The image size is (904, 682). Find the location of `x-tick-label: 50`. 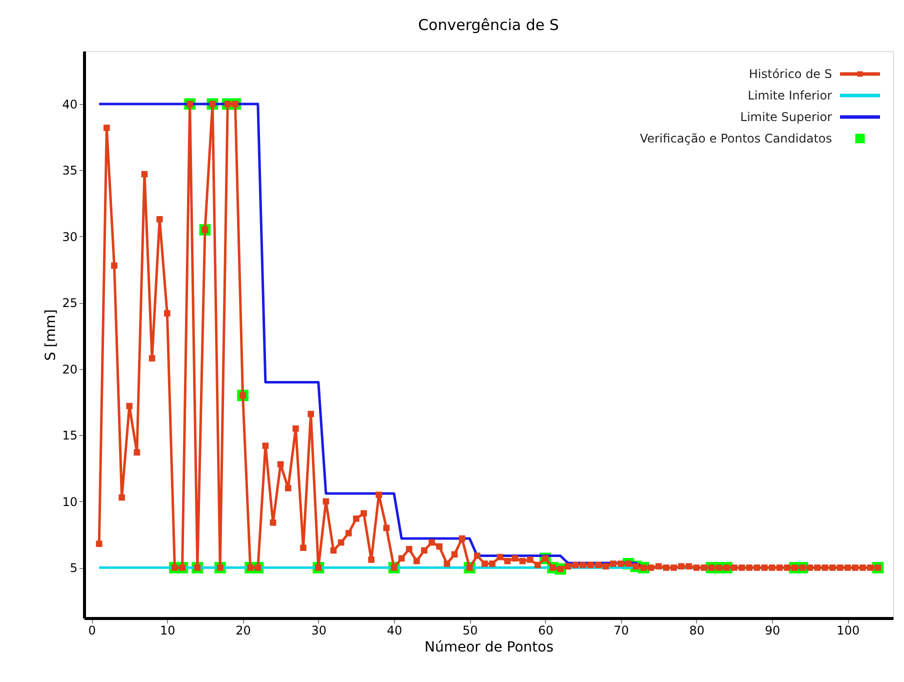

x-tick-label: 50 is located at coordinates (470, 631).